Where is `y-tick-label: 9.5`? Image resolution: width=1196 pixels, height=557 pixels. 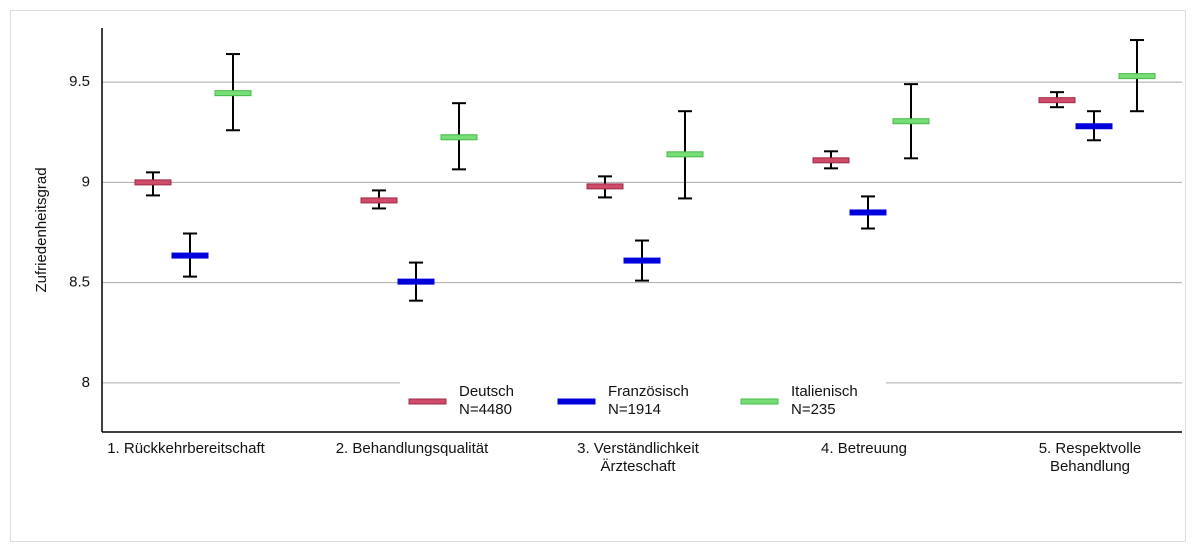
y-tick-label: 9.5 is located at coordinates (79, 81).